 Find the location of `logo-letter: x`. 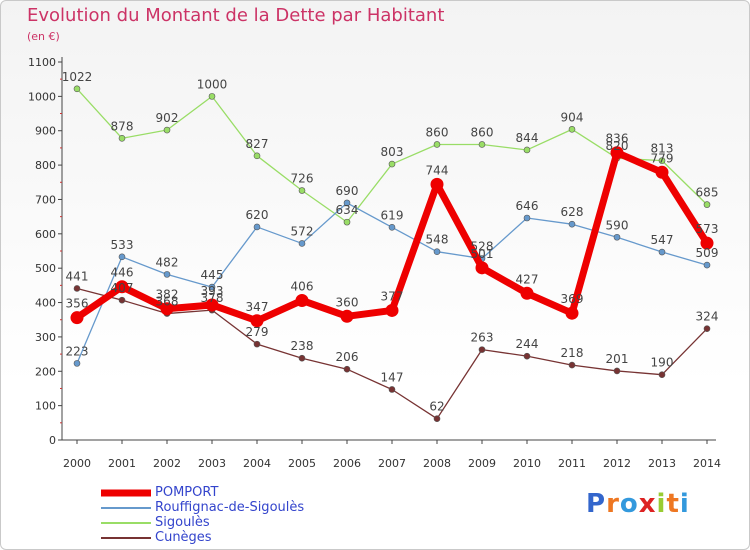

logo-letter: x is located at coordinates (647, 504).